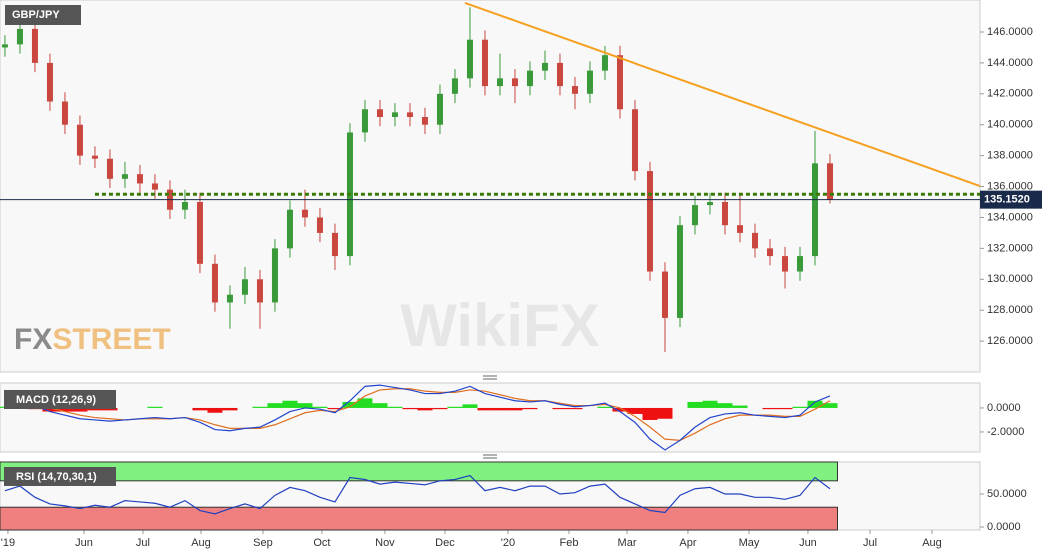 This screenshot has width=1060, height=555. I want to click on y-tick-label: -2.0000, so click(1005, 432).